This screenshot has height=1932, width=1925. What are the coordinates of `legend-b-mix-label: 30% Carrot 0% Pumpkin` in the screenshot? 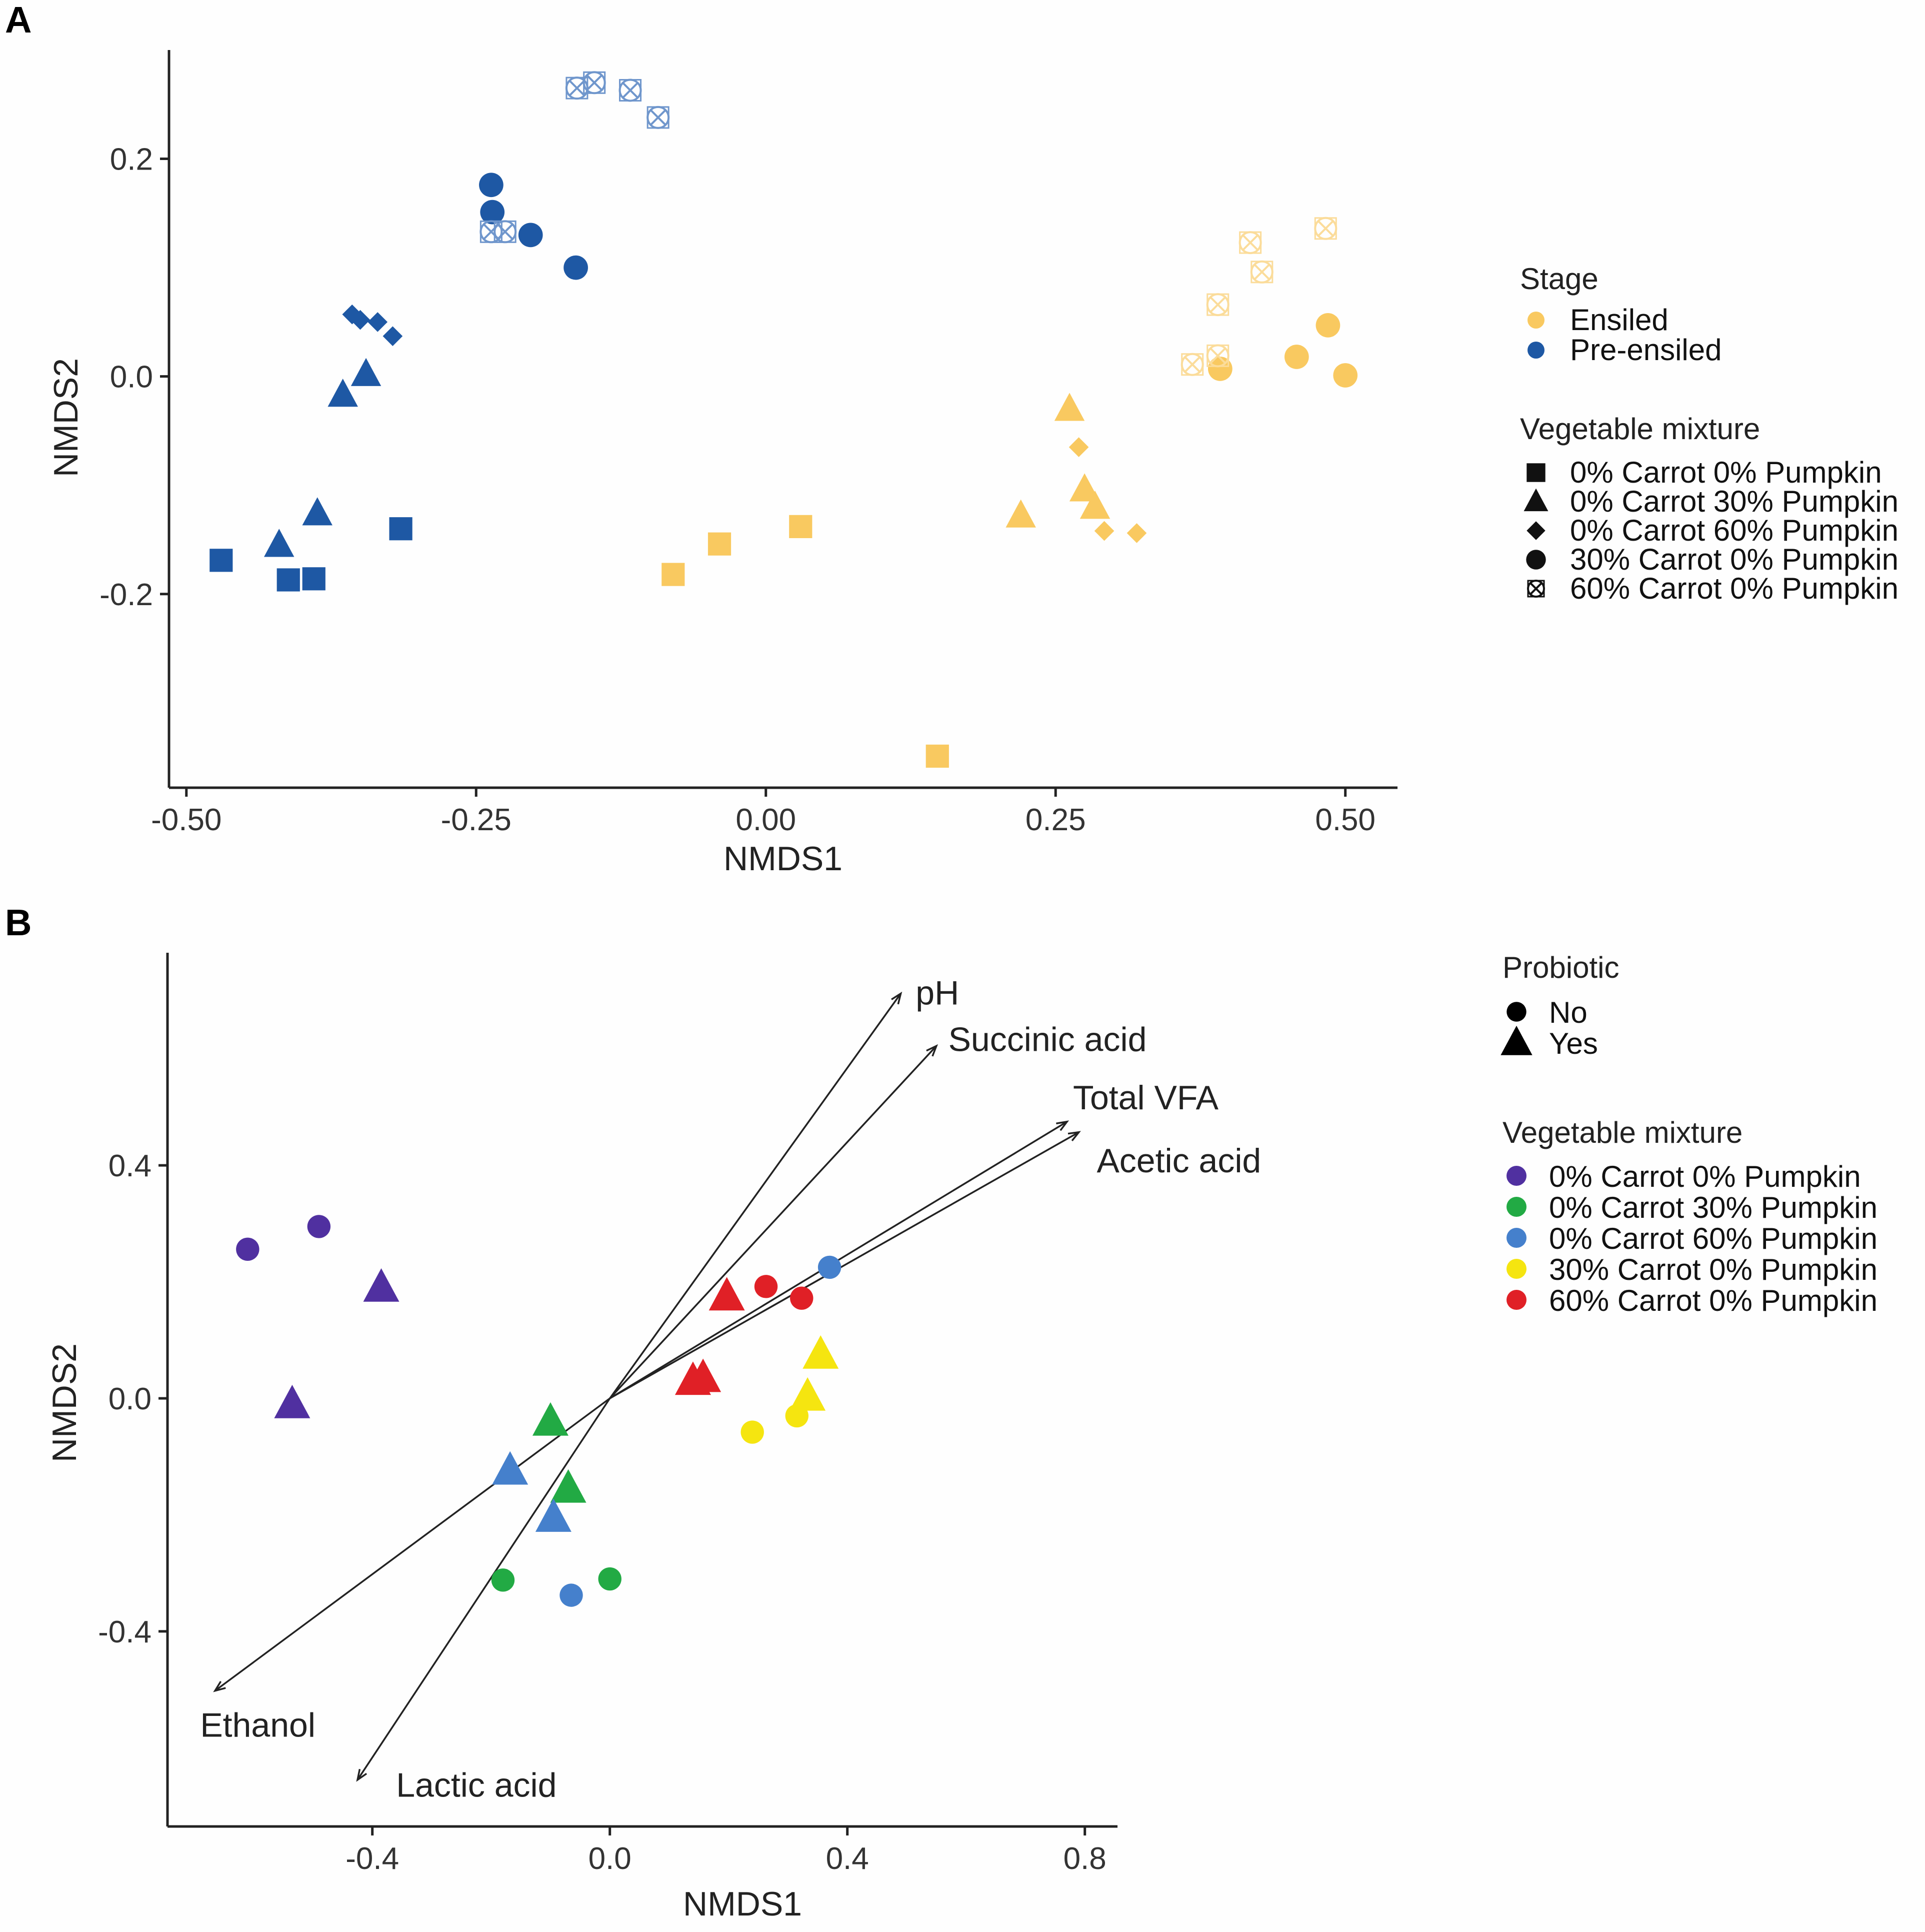 It's located at (1713, 1269).